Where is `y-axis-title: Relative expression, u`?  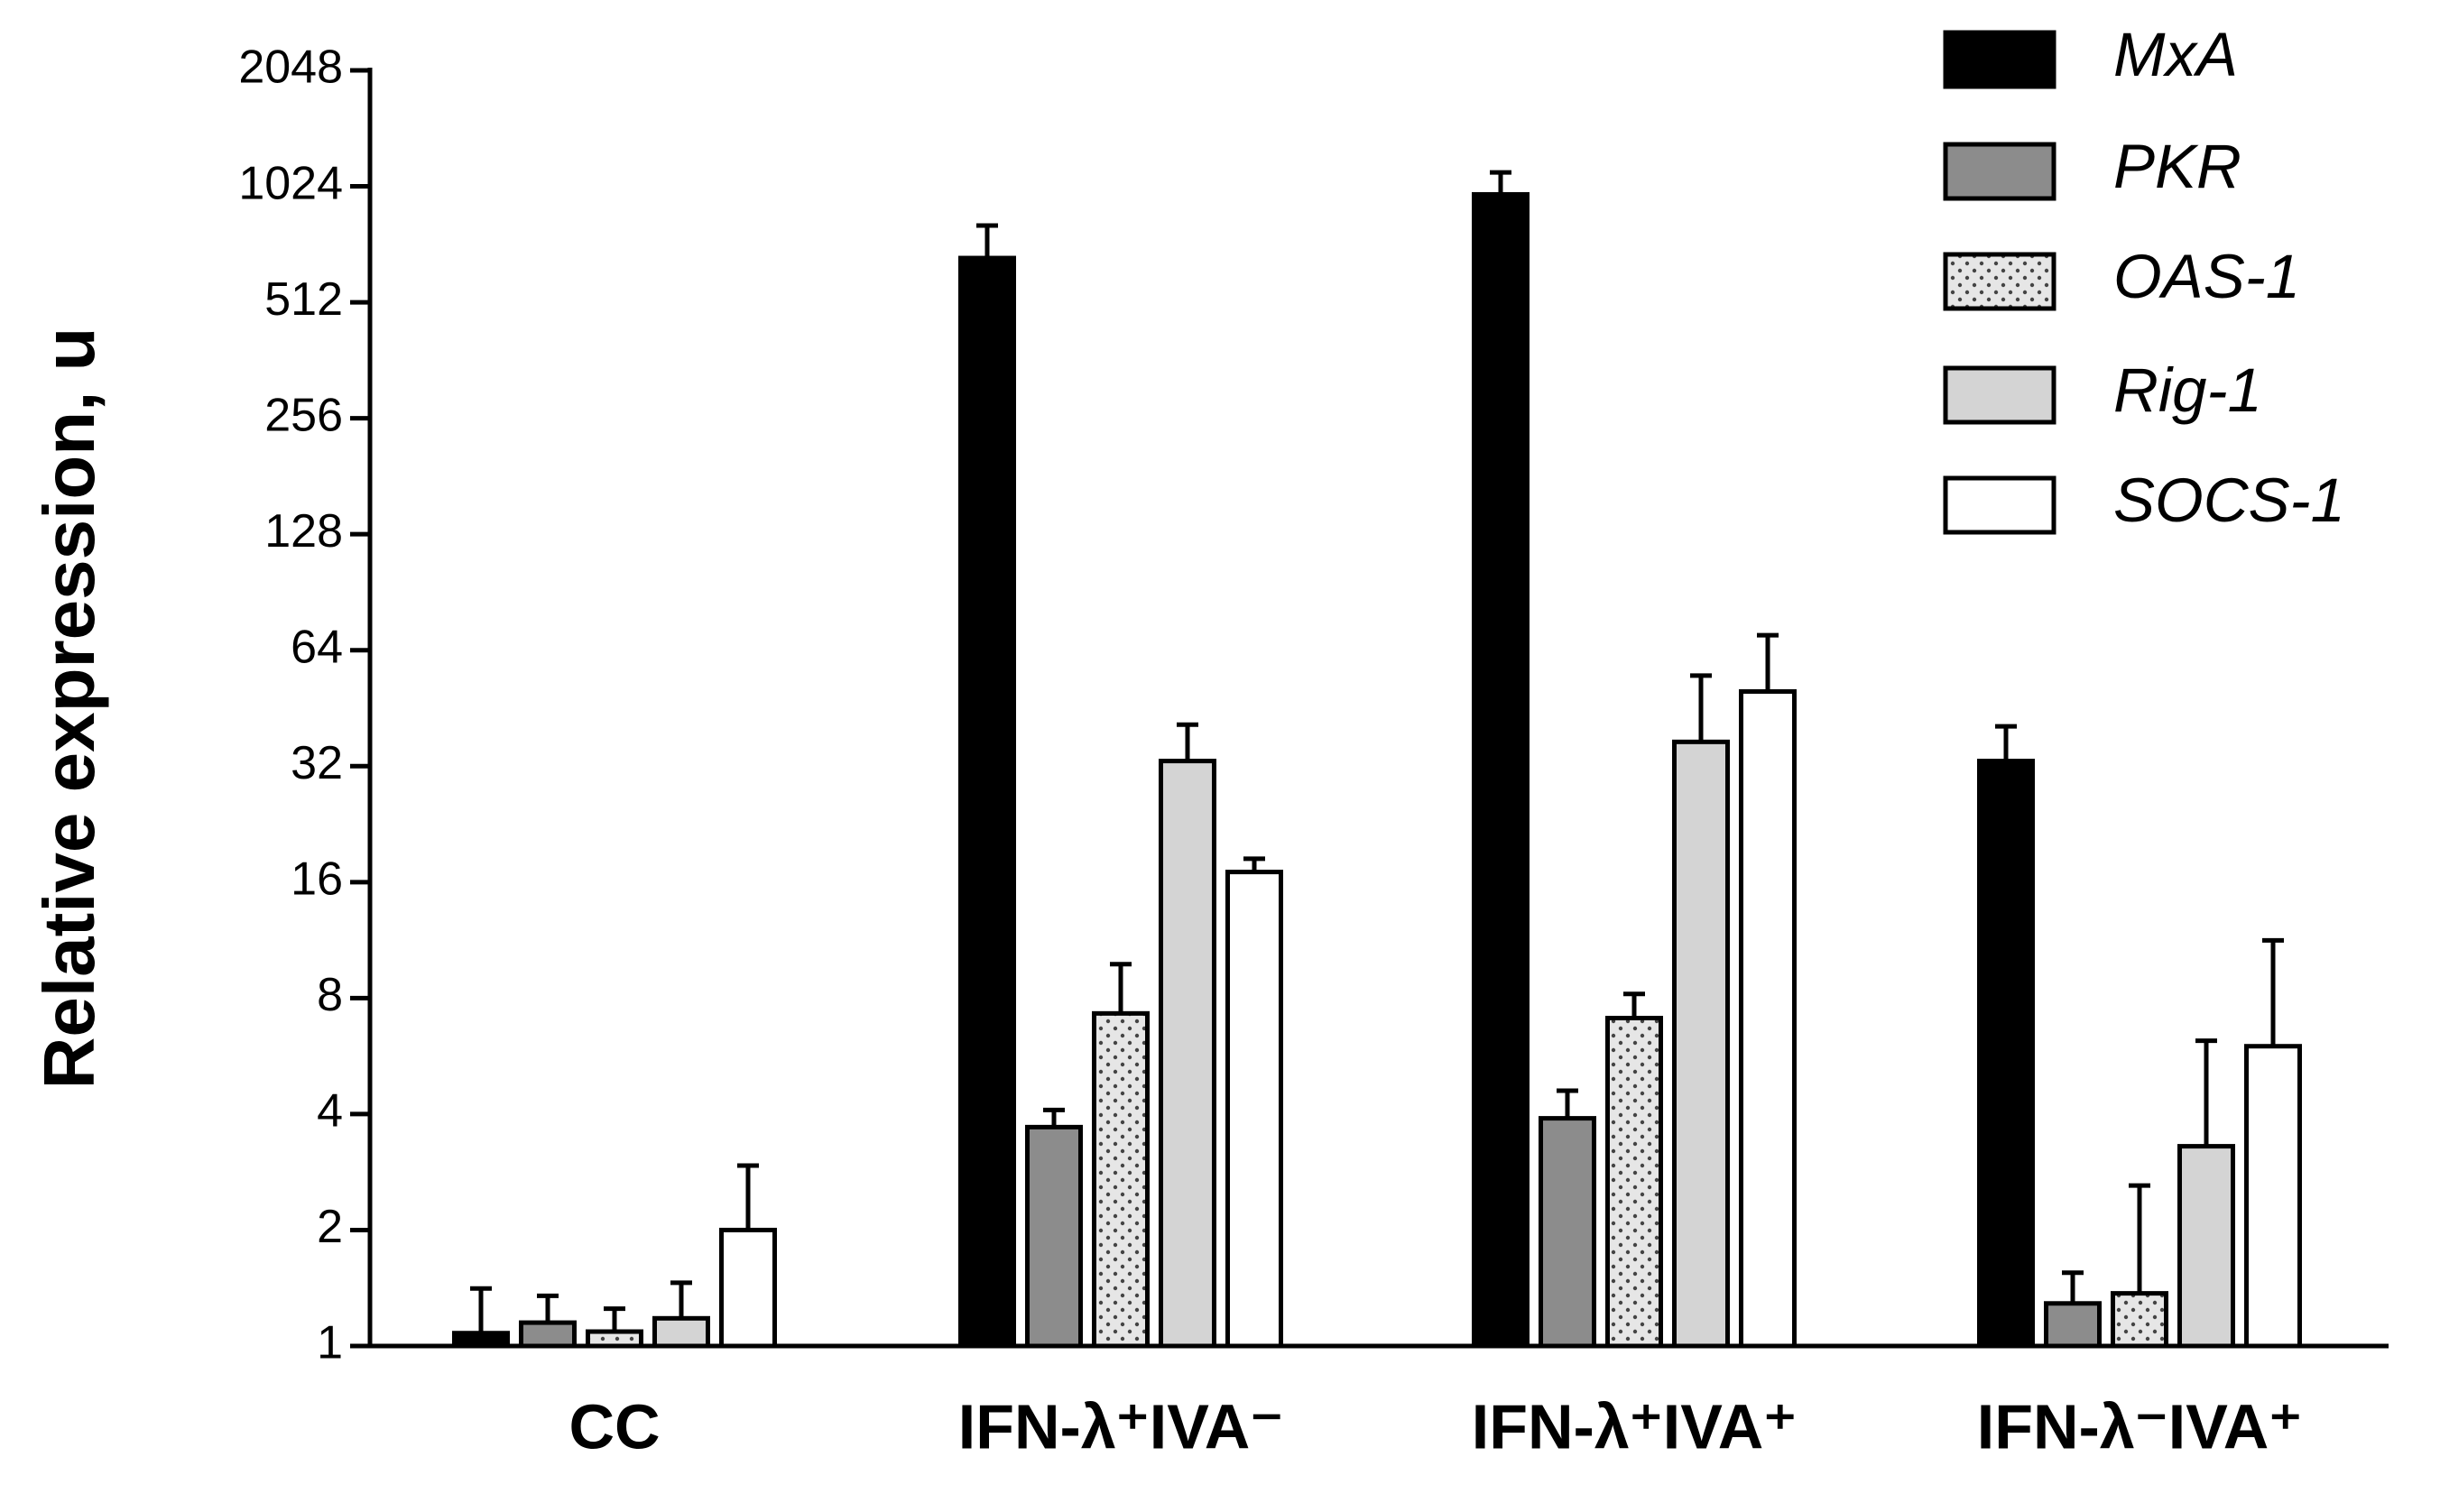
y-axis-title: Relative expression, u is located at coordinates (69, 708).